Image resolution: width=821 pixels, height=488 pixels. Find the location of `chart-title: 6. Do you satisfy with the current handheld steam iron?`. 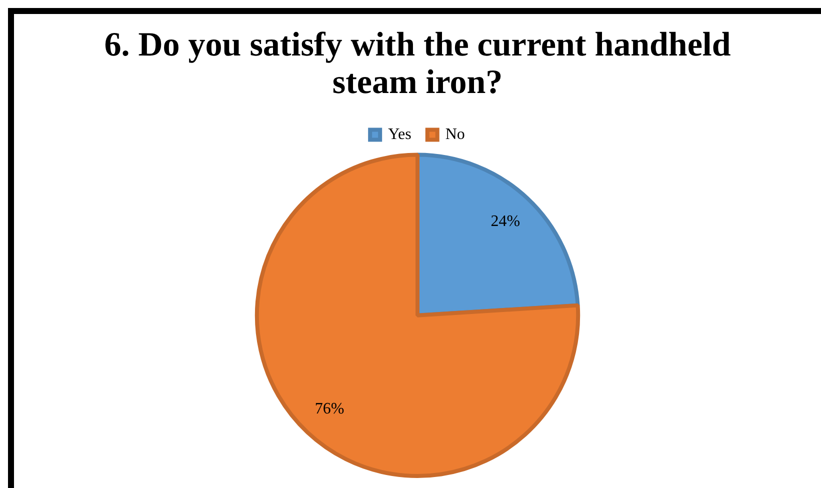

chart-title: 6. Do you satisfy with the current handheld steam iron? is located at coordinates (417, 63).